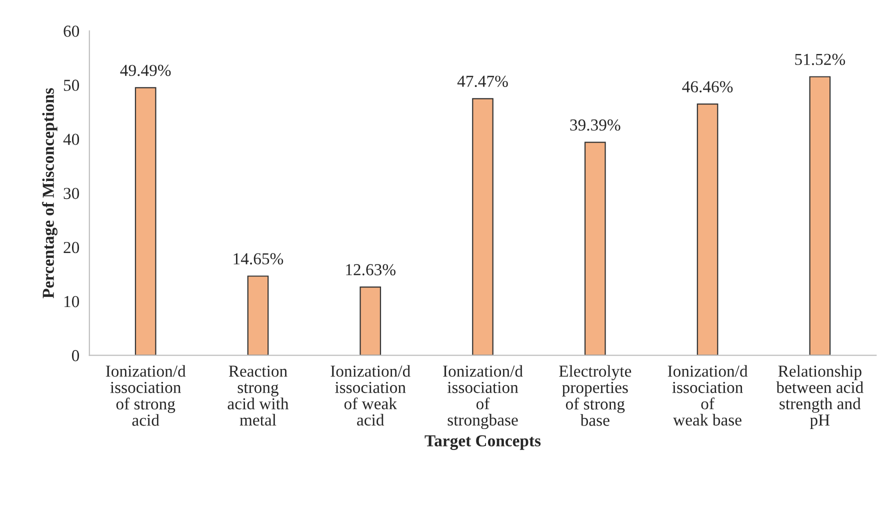 The width and height of the screenshot is (894, 515). Describe the element at coordinates (258, 396) in the screenshot. I see `x-tick-label: Reaction strong acid with metal` at that location.